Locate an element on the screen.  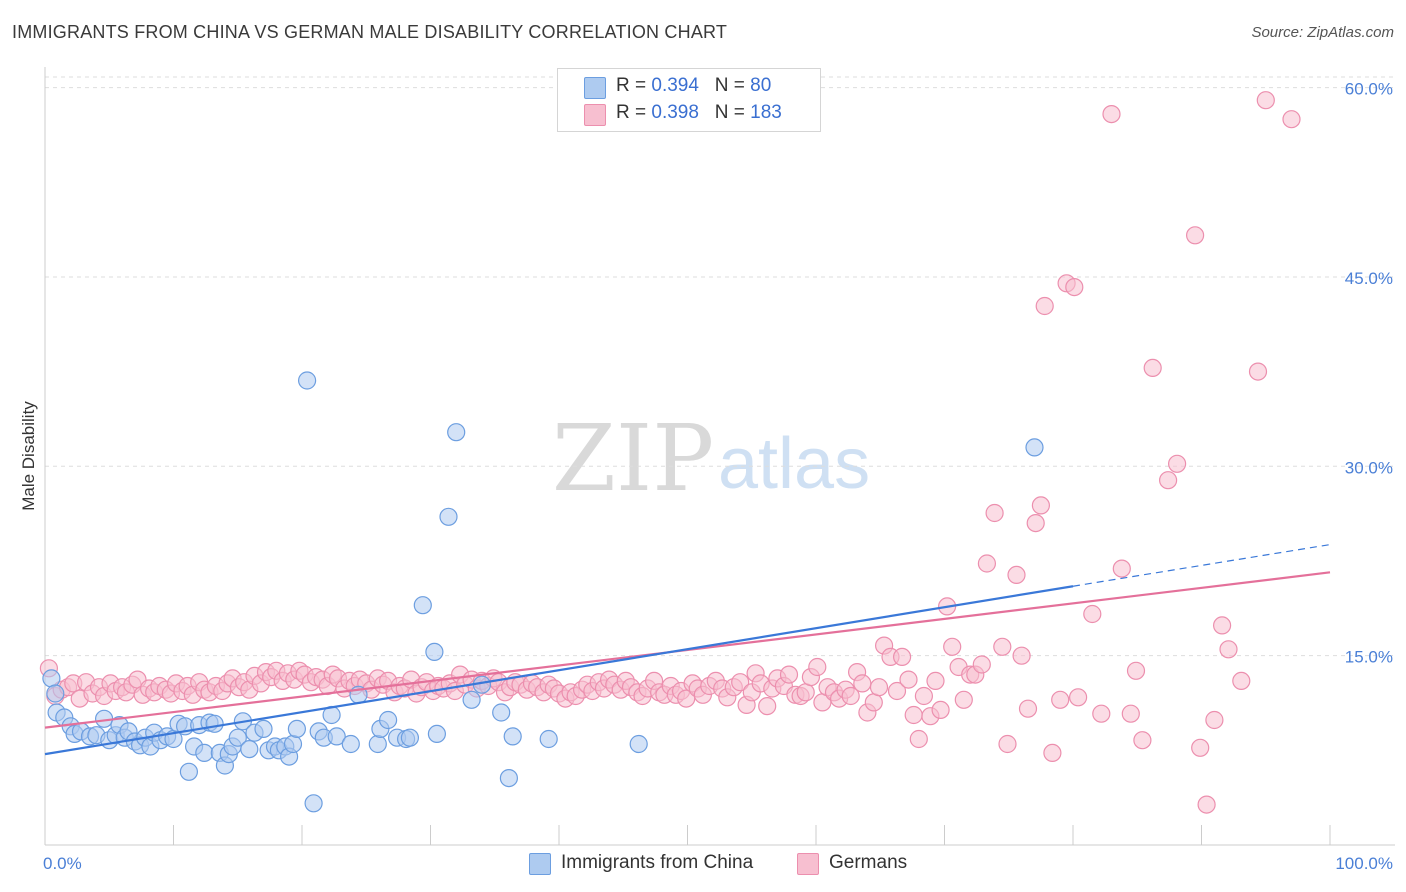
legend-r-value: 0.398 is located at coordinates (675, 112).